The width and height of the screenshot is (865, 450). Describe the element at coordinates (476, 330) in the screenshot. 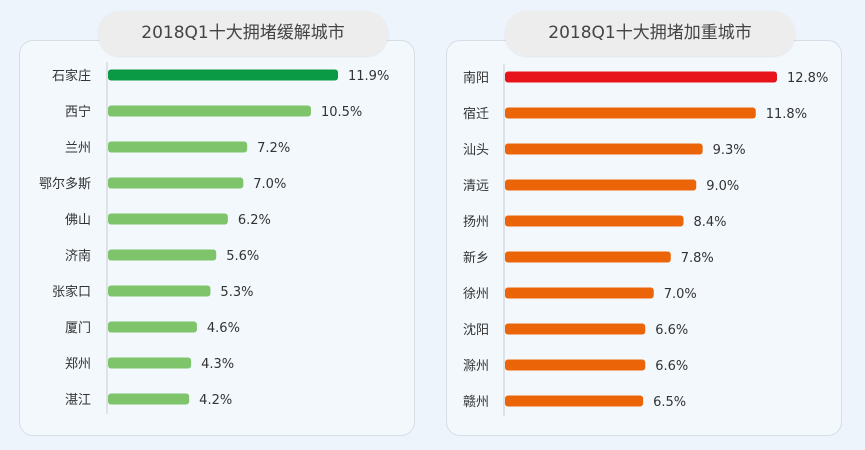

I see `right-category-label: 沈阳` at that location.